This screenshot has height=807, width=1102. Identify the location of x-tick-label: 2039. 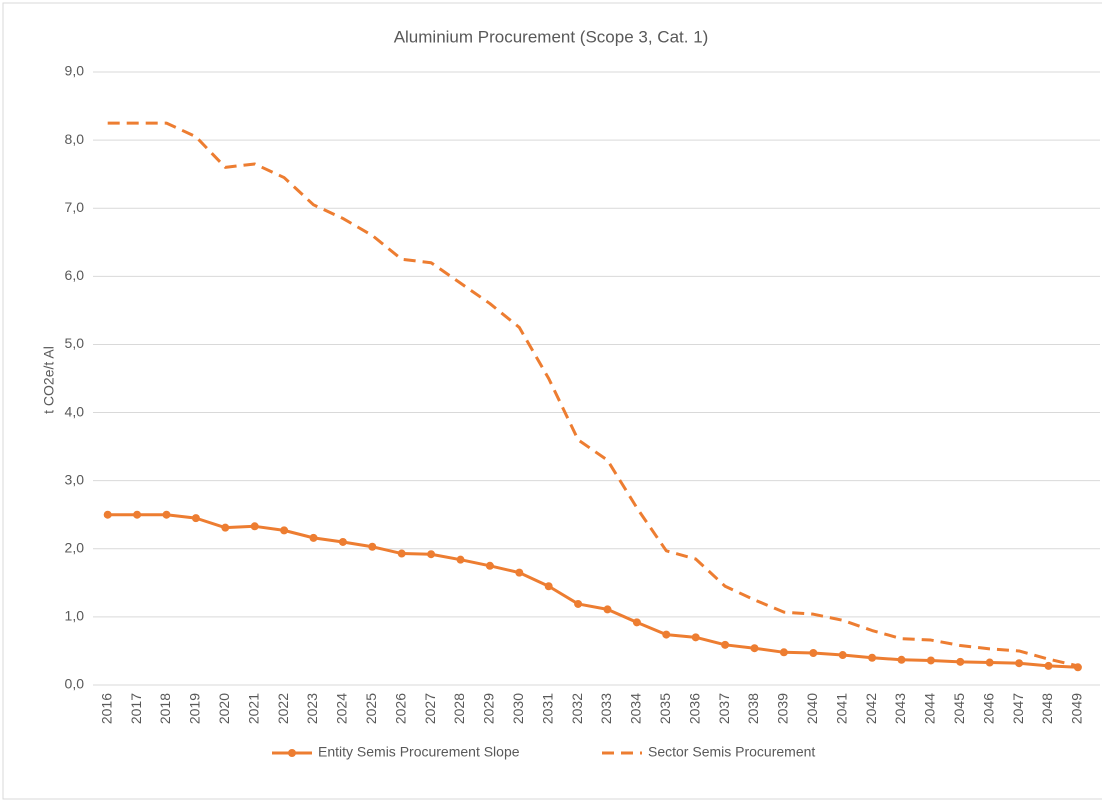
(783, 708).